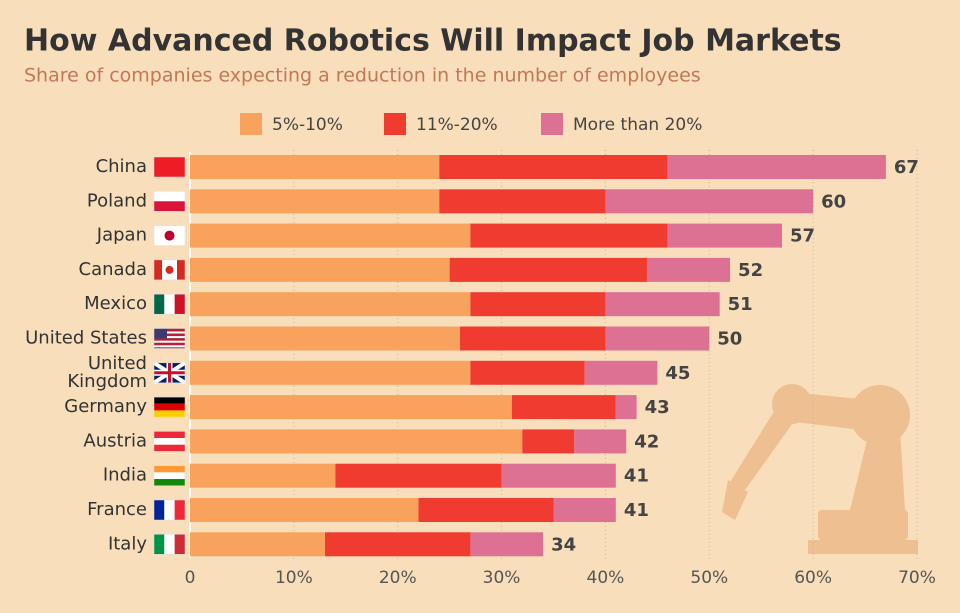 The width and height of the screenshot is (960, 613). What do you see at coordinates (709, 578) in the screenshot?
I see `x-tick-label: 50%` at bounding box center [709, 578].